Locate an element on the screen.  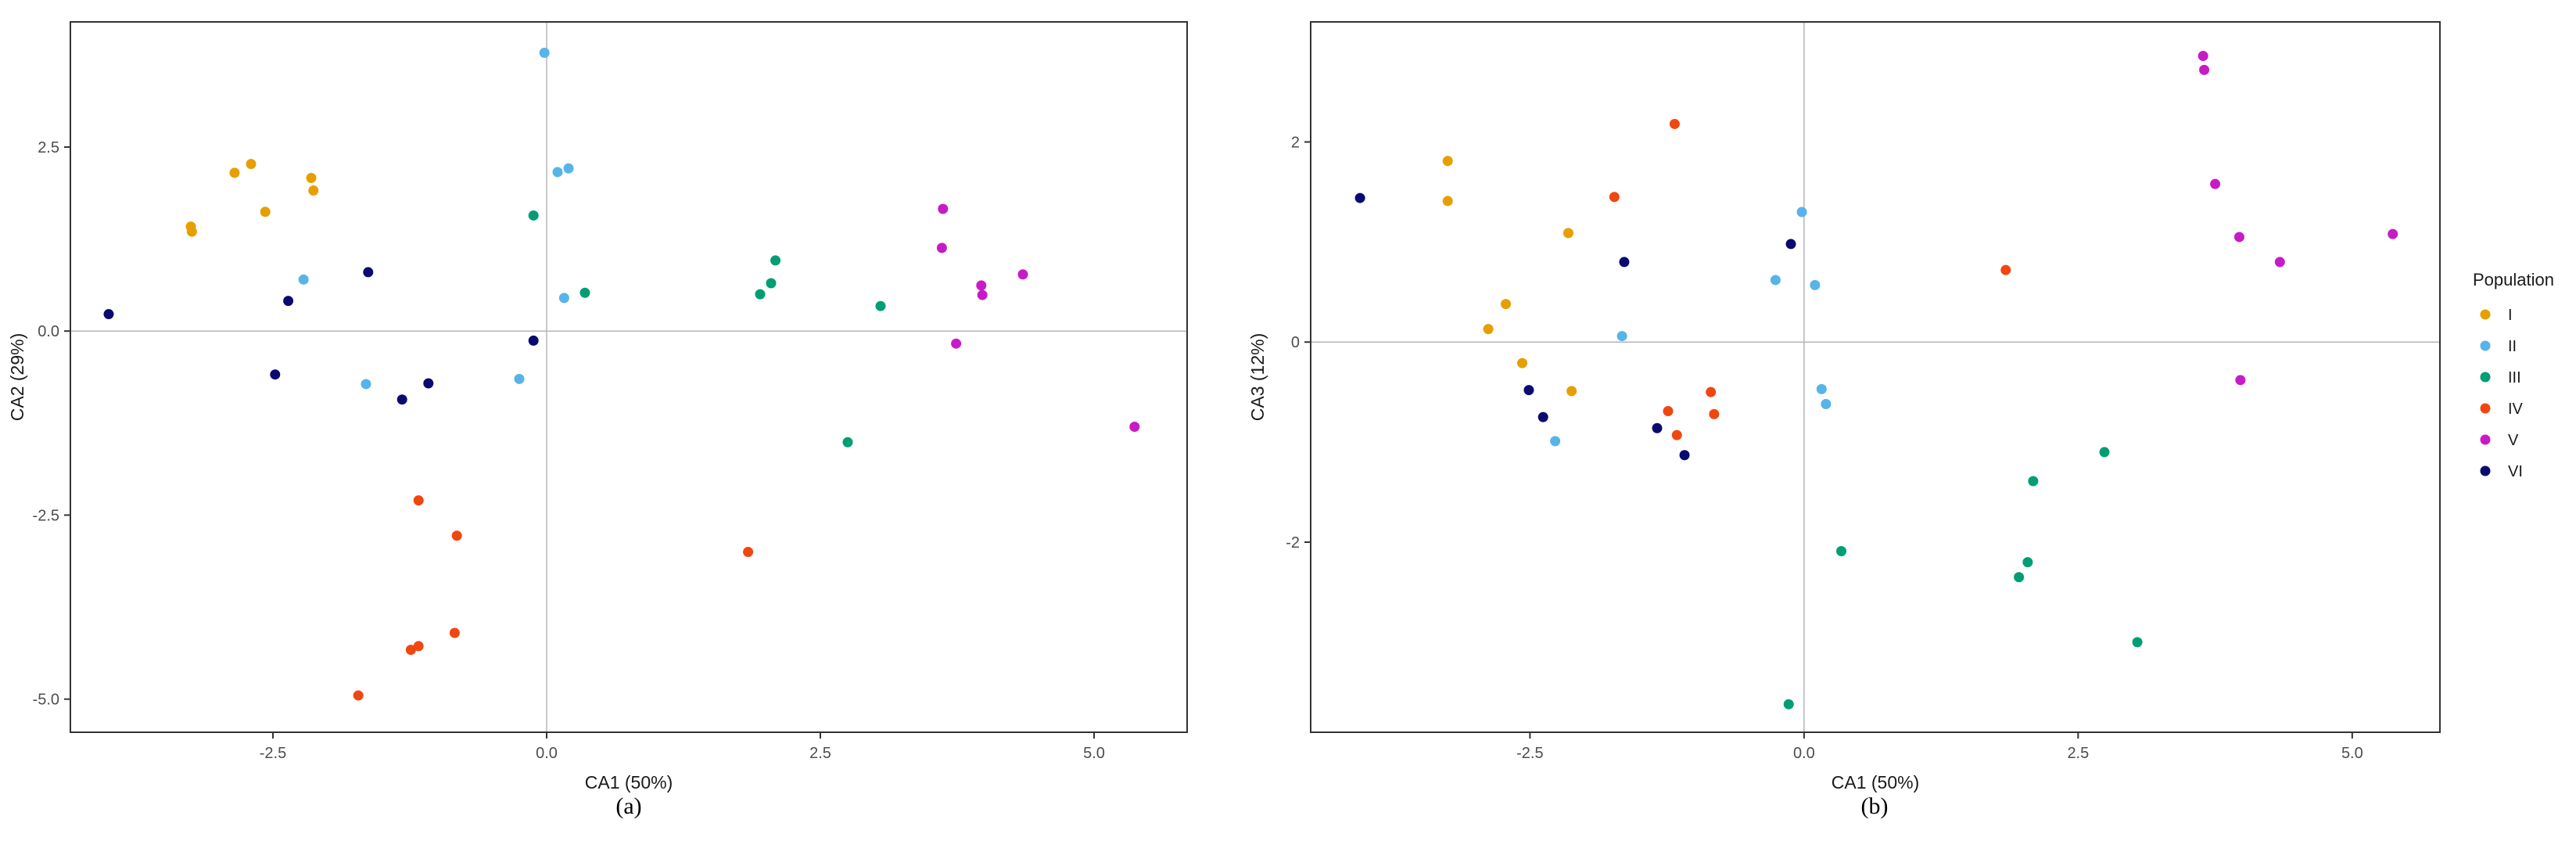
panel-label: (b) is located at coordinates (1875, 806).